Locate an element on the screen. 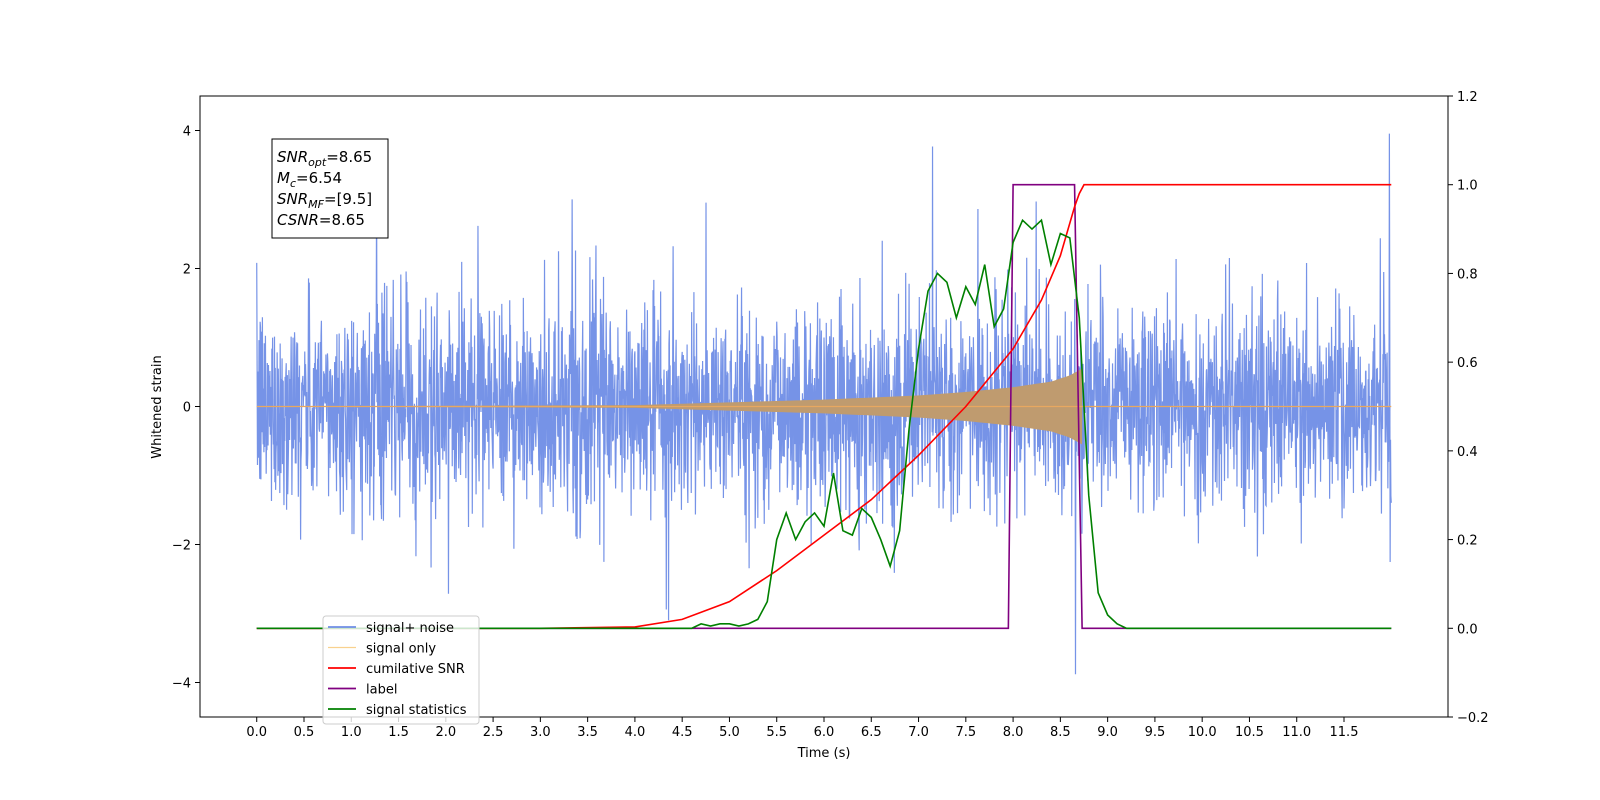 Image resolution: width=1600 pixels, height=800 pixels. x-tick-label: 2.5 is located at coordinates (493, 732).